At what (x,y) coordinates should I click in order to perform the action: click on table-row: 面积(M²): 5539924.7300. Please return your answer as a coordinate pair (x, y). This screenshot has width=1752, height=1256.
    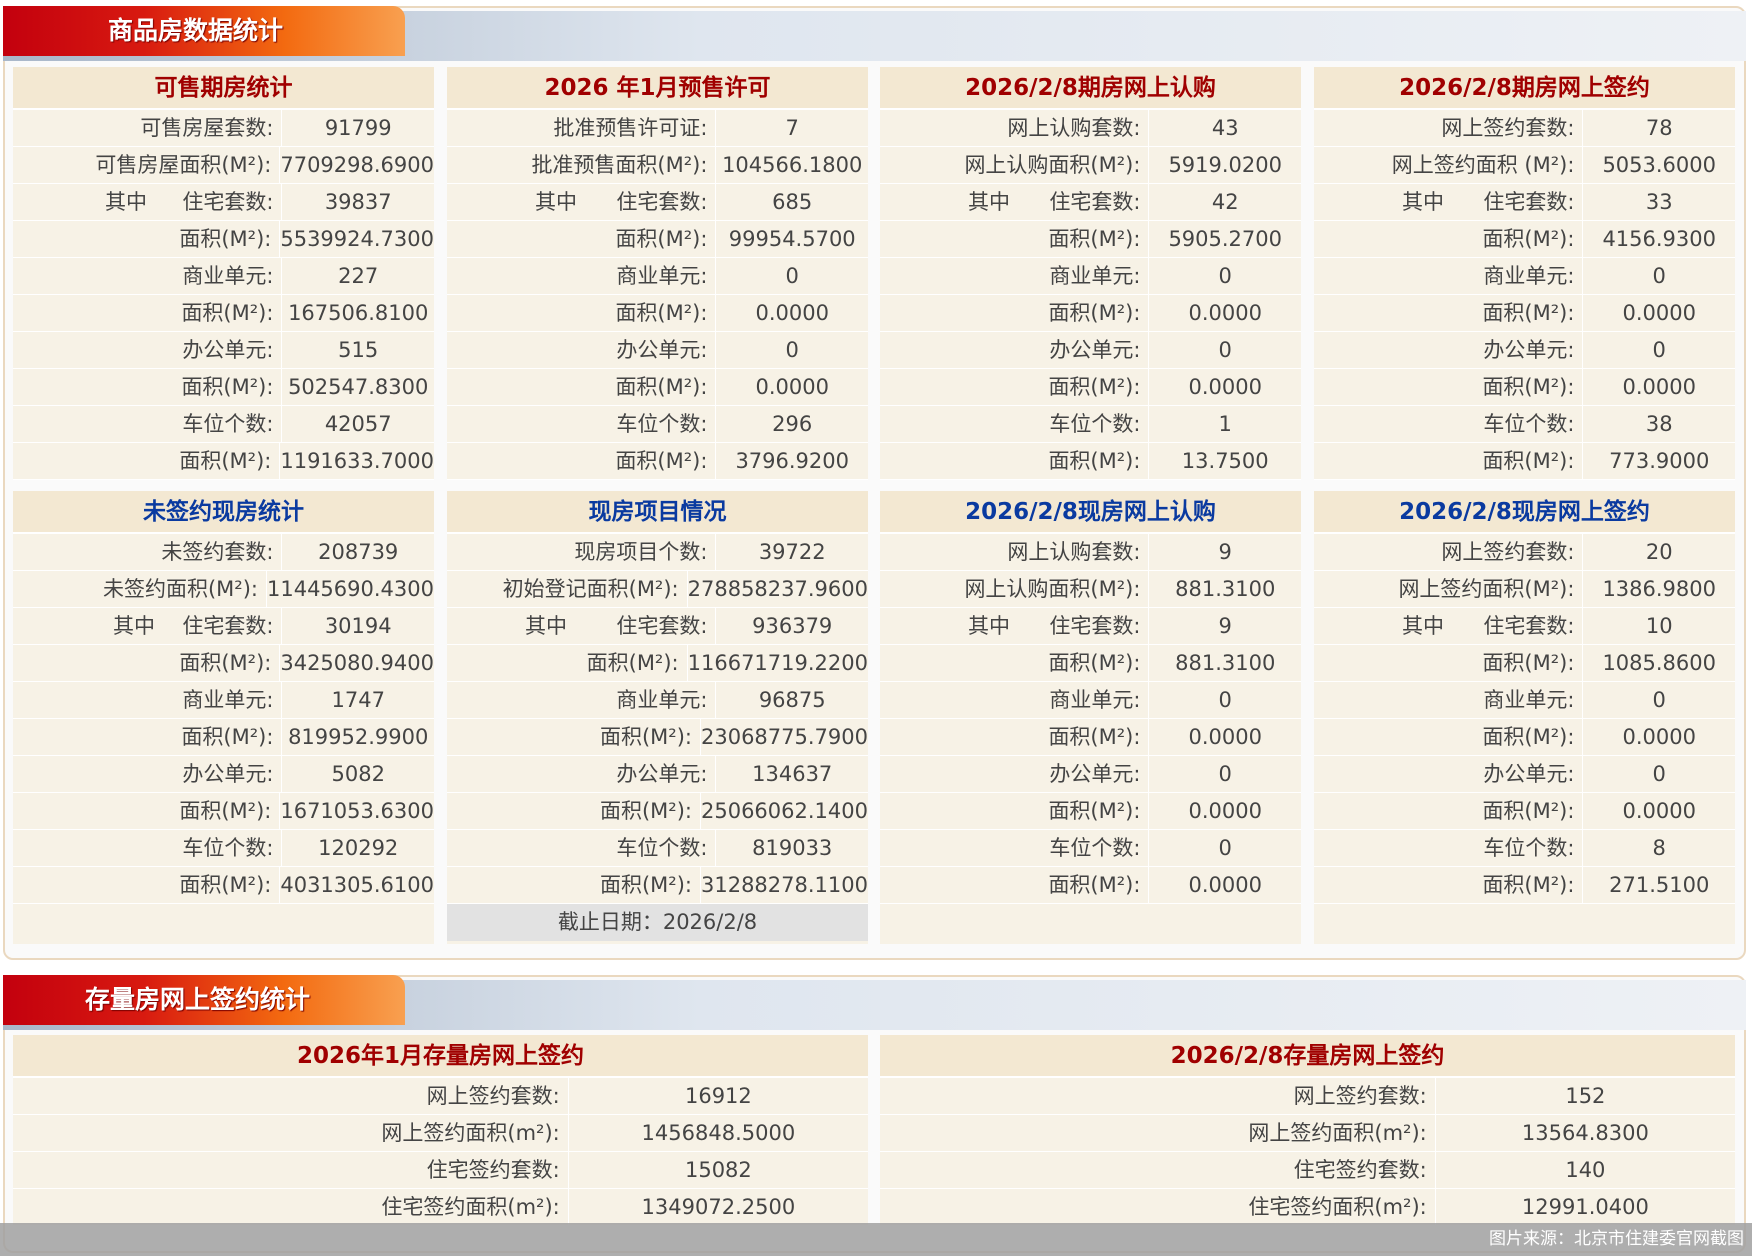
    Looking at the image, I should click on (223, 239).